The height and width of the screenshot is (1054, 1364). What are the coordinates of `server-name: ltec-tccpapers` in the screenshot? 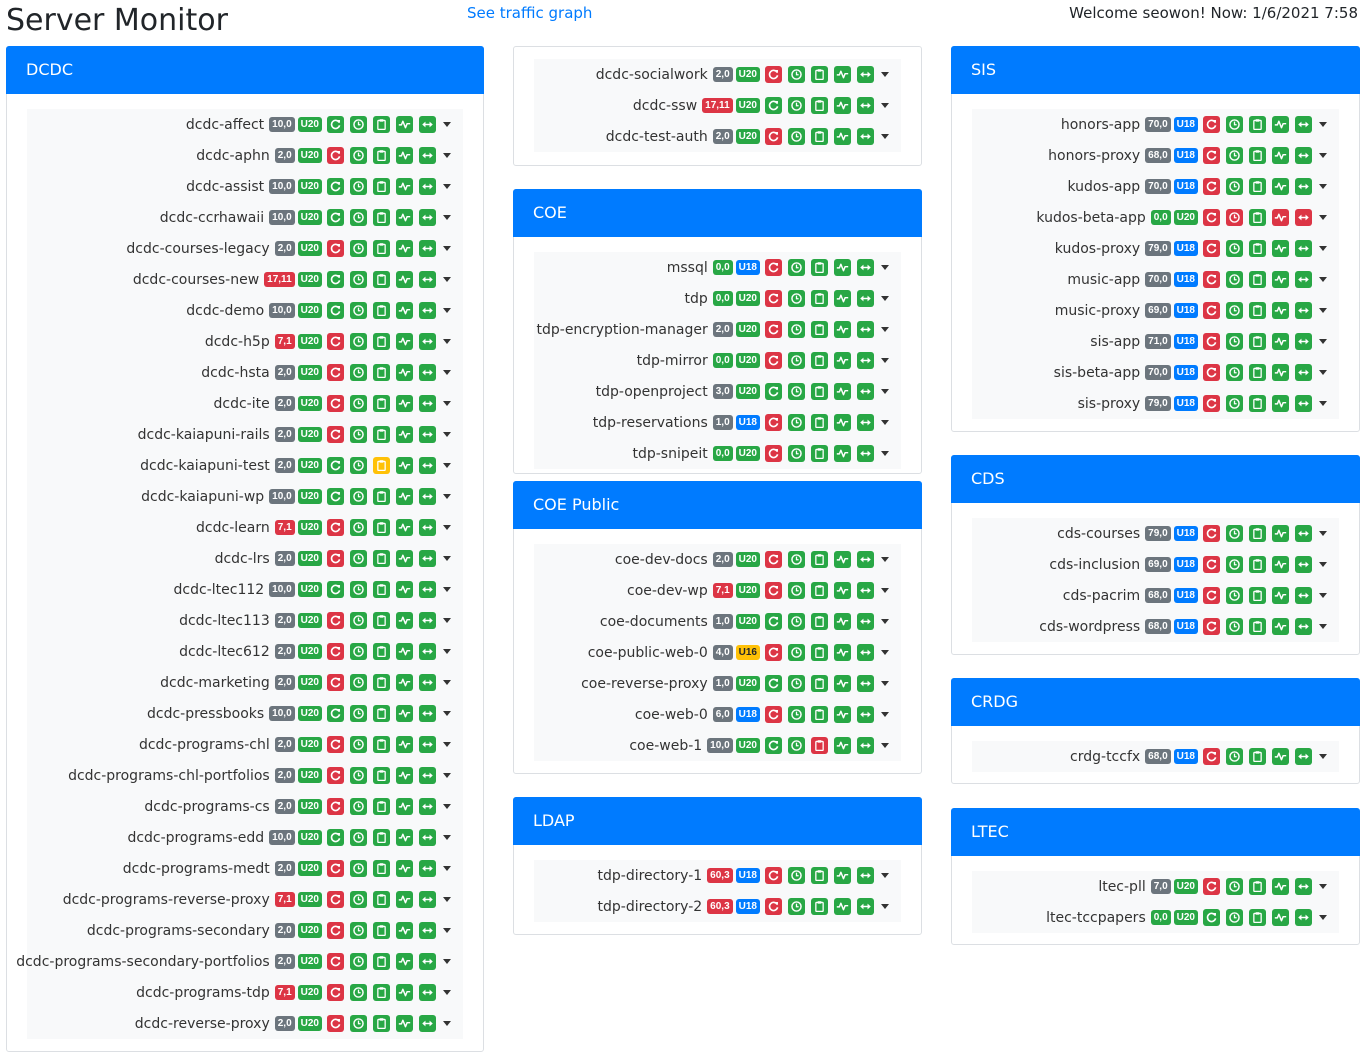 It's located at (1096, 917).